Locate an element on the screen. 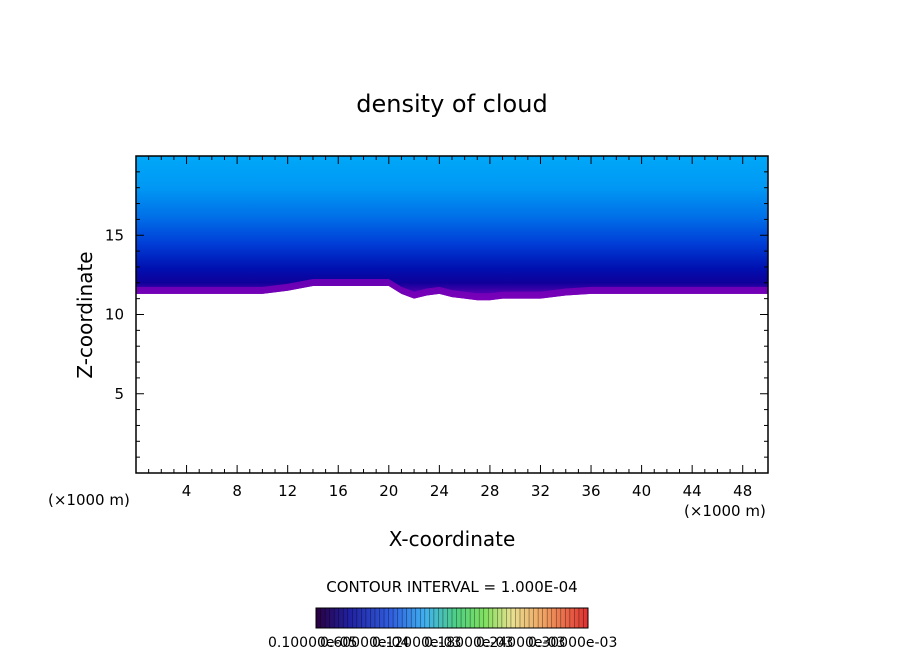  colorbar-label: 0.18000e-03 is located at coordinates (468, 643).